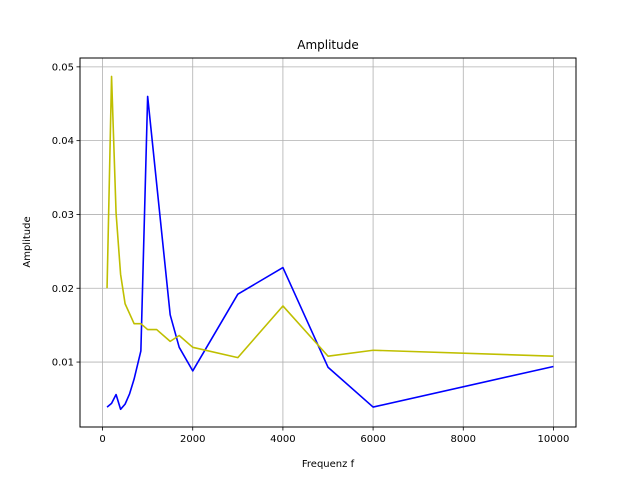  I want to click on y-tick-label: 0.01, so click(63, 363).